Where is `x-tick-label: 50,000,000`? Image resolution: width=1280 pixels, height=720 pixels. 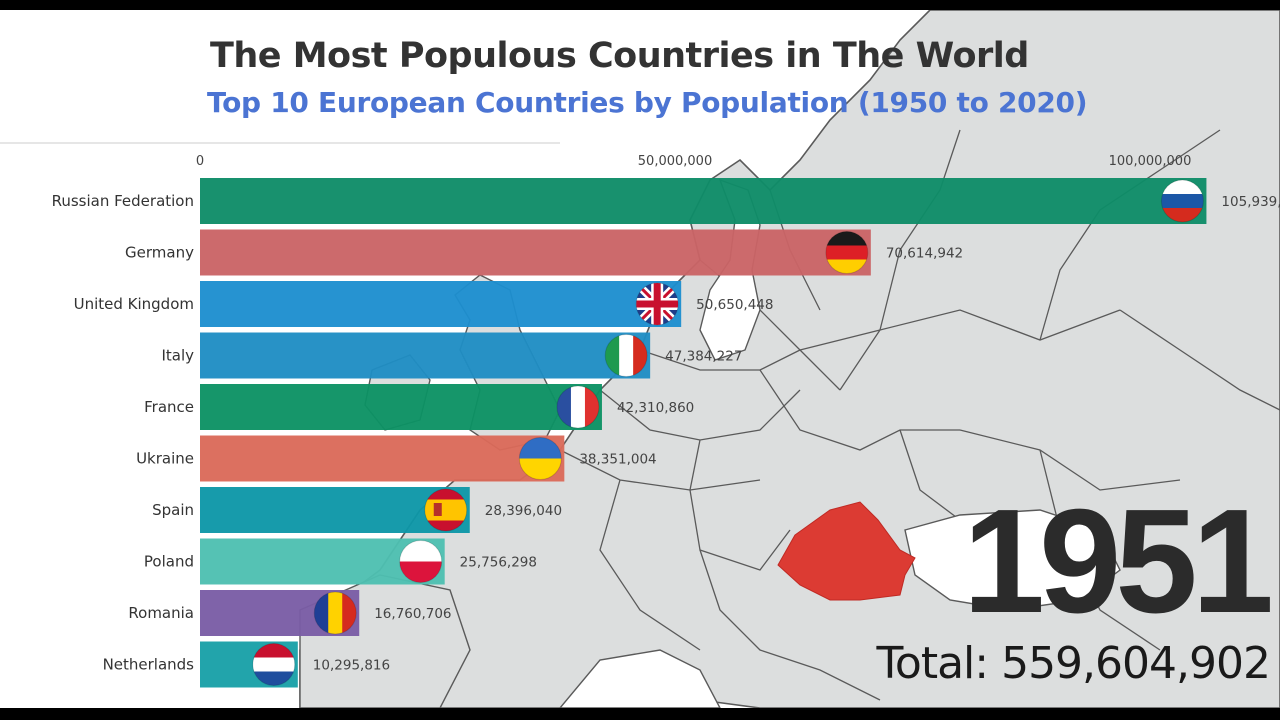 x-tick-label: 50,000,000 is located at coordinates (675, 161).